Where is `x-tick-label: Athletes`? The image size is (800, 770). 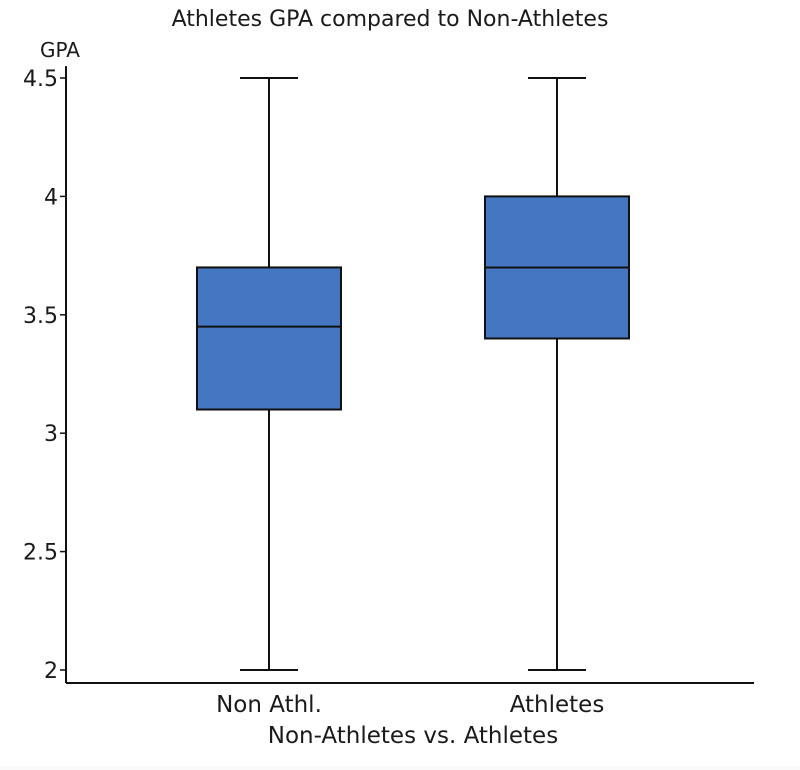 x-tick-label: Athletes is located at coordinates (557, 705).